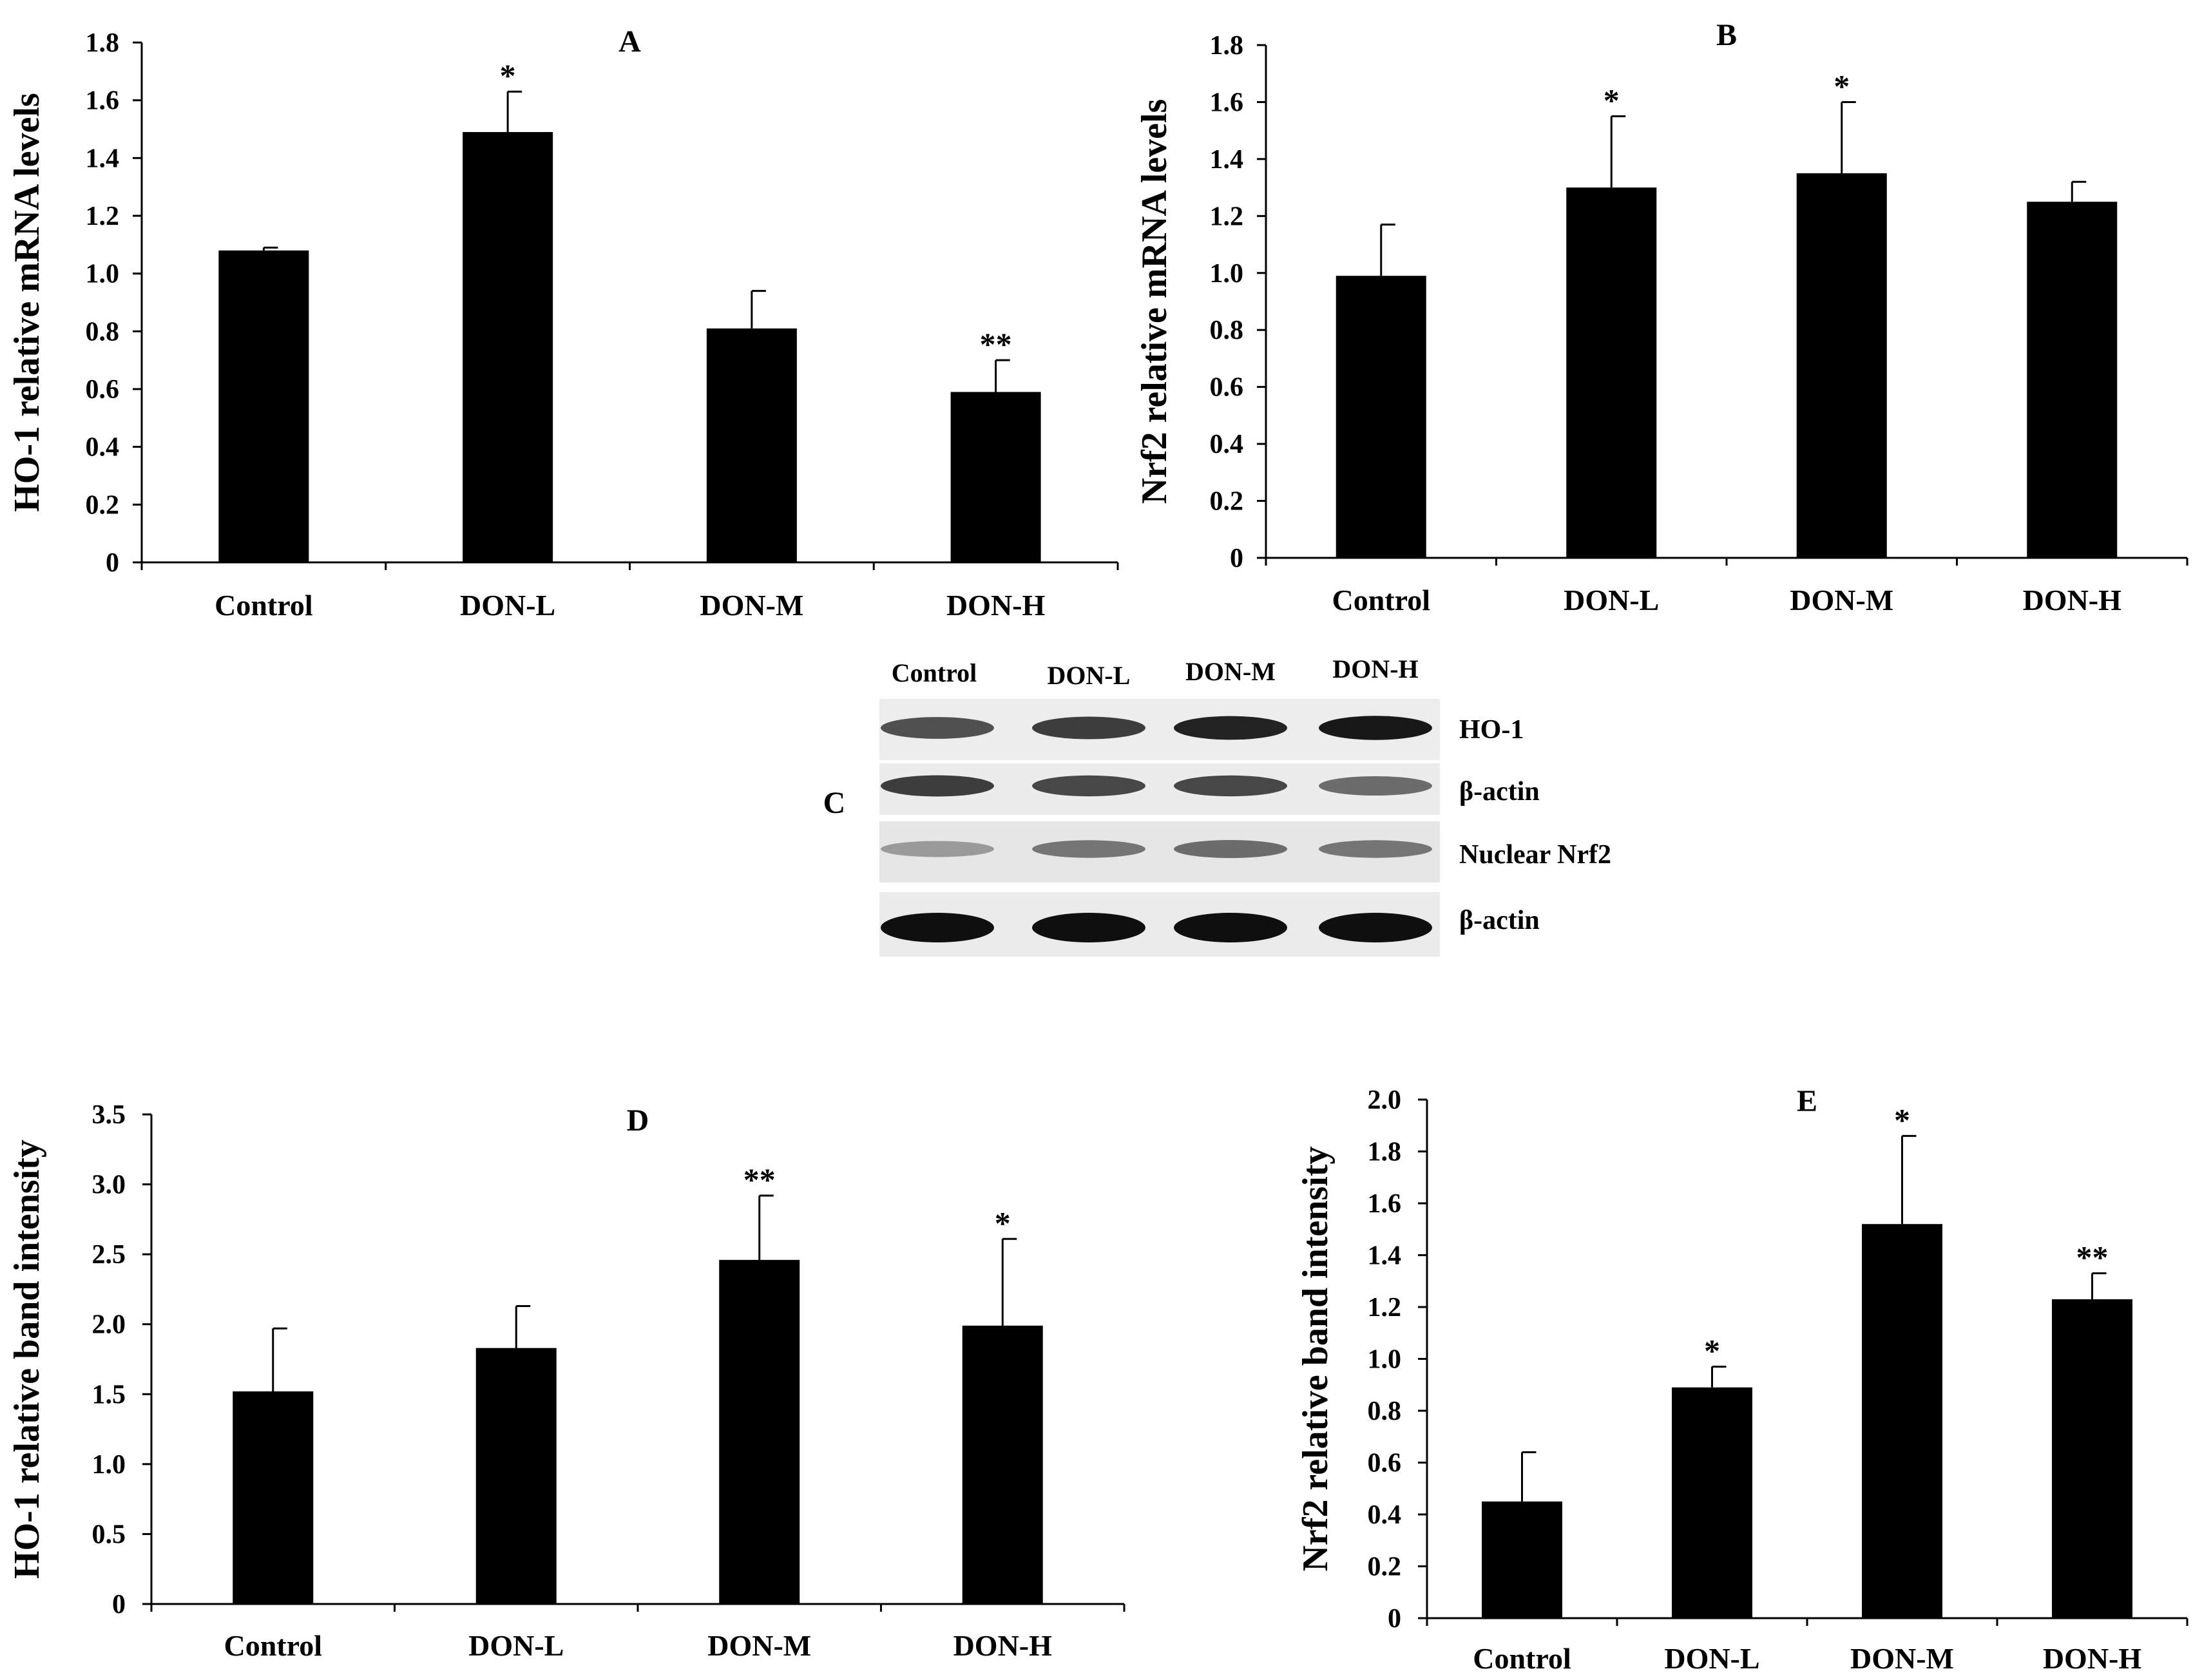 This screenshot has width=2193, height=1680. Describe the element at coordinates (1154, 301) in the screenshot. I see `y-axis-label: Nrf2 relative mRNA levels` at that location.